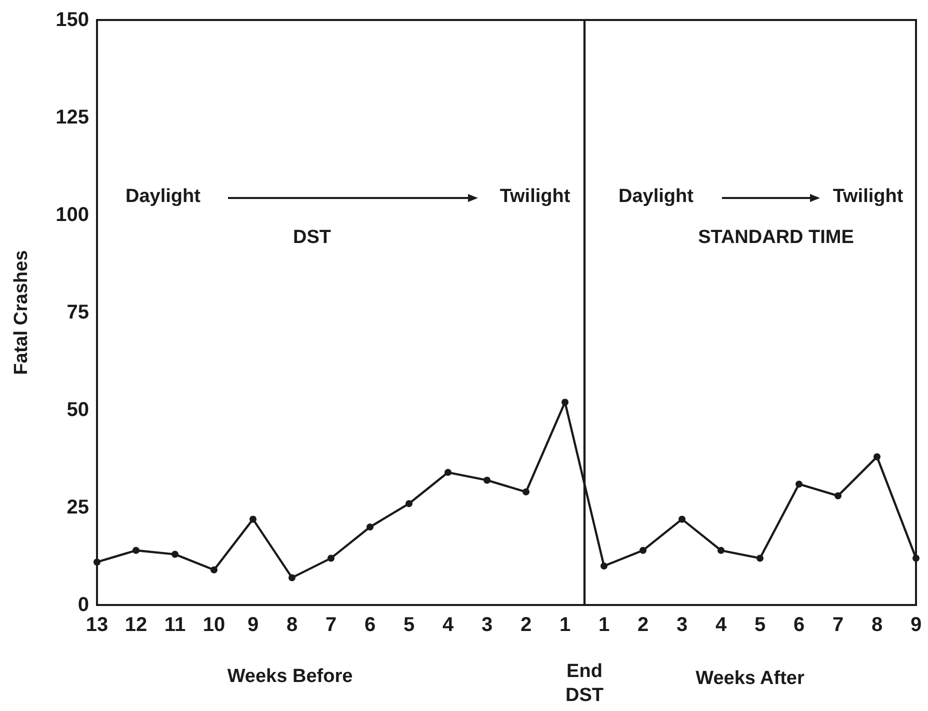 The height and width of the screenshot is (711, 928). Describe the element at coordinates (776, 238) in the screenshot. I see `annotation: STANDARD TIME` at that location.